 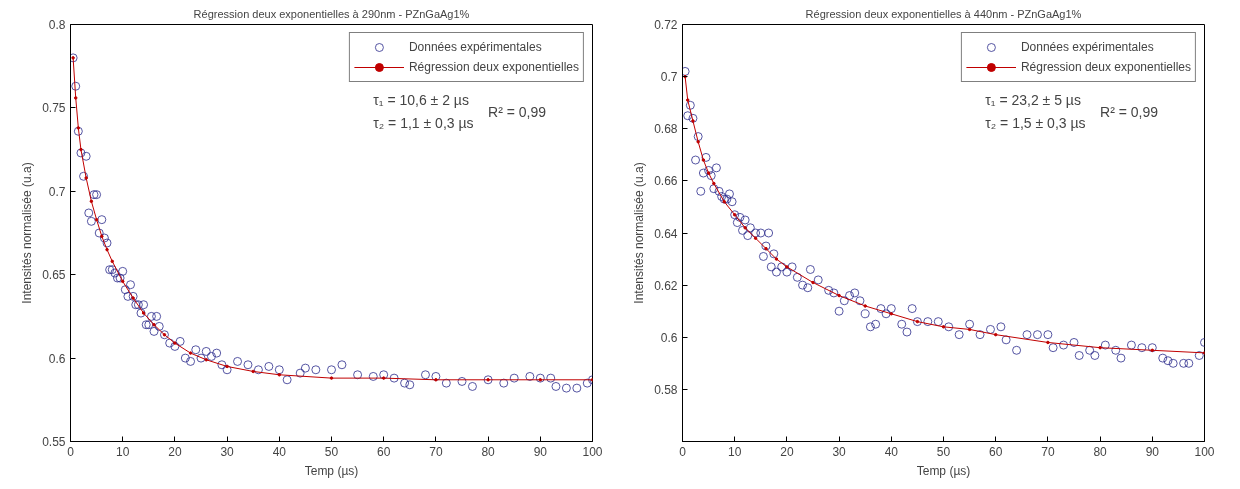 I want to click on y-tick-label: 0.75, so click(x=54, y=108).